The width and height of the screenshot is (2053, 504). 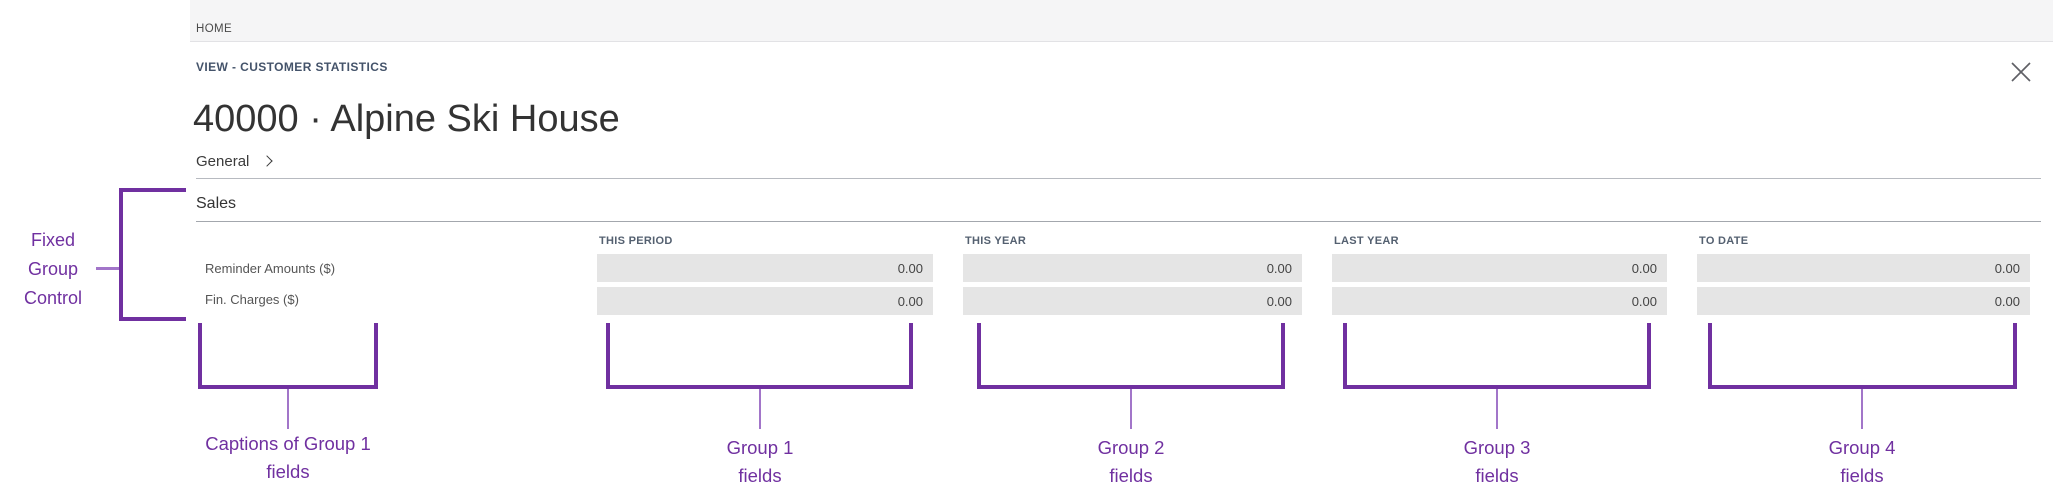 I want to click on row-label-reminder-amounts: Reminder Amounts ($), so click(x=270, y=268).